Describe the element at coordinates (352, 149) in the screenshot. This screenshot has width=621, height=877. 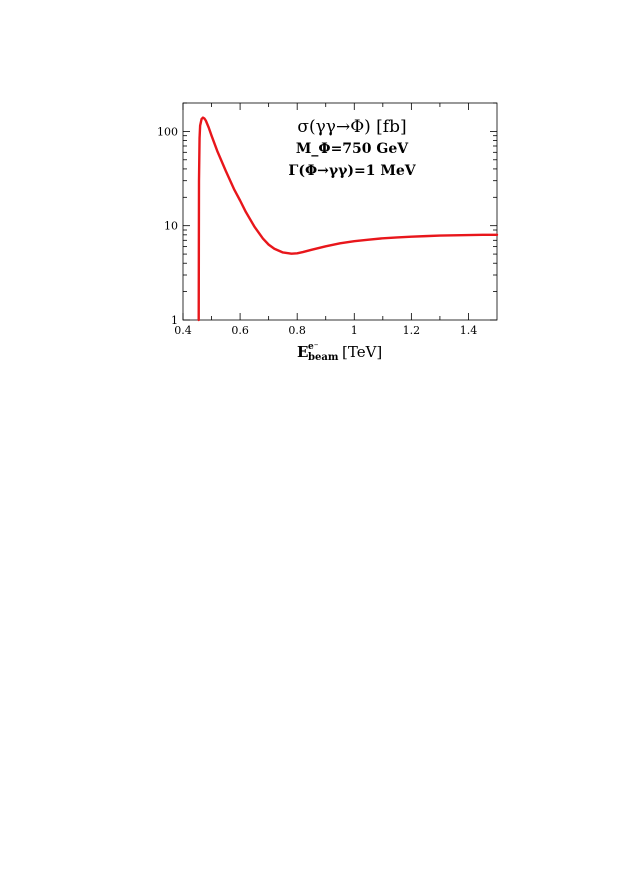
I see `annotation-mass: M_Φ=750 GeV` at that location.